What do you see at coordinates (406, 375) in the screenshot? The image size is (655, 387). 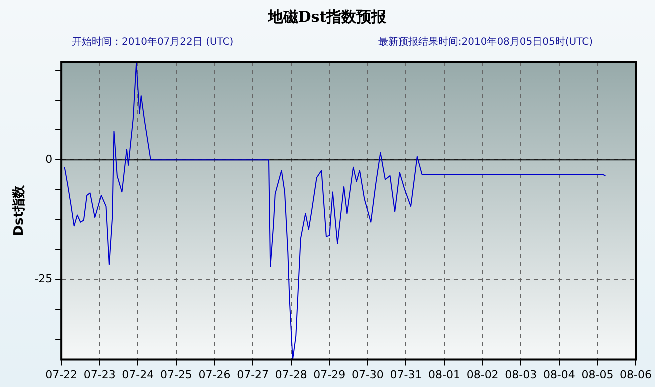 I see `x-tick-label: 07-31` at bounding box center [406, 375].